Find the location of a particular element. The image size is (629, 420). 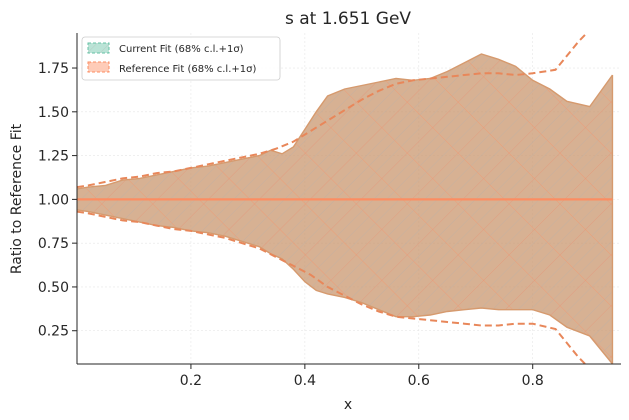

y-tick-label-3: 1.00 is located at coordinates (53, 200).